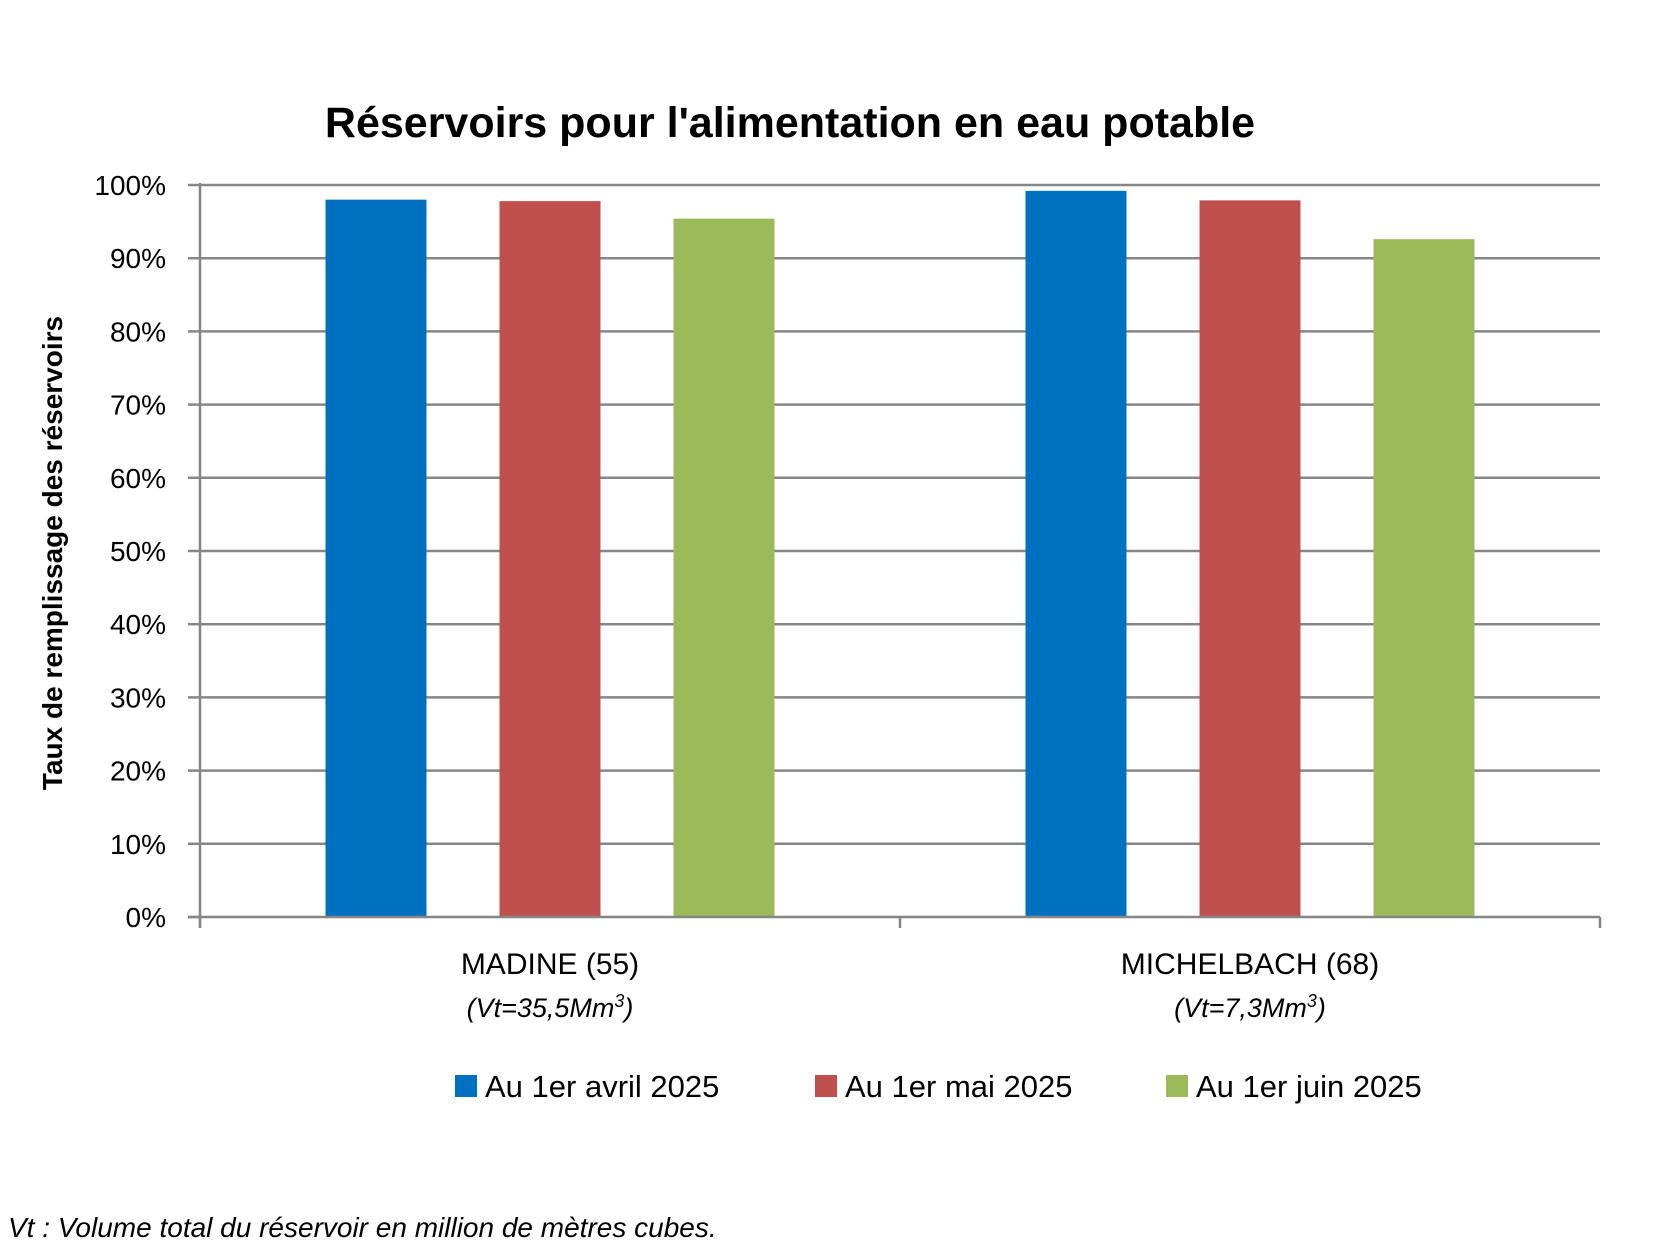 Image resolution: width=1667 pixels, height=1250 pixels. What do you see at coordinates (138, 258) in the screenshot?
I see `y-tick-label: 90%` at bounding box center [138, 258].